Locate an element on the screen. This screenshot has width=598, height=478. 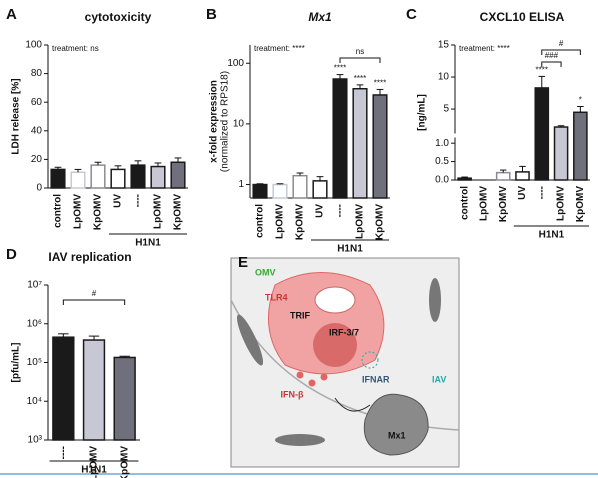
y-tick-label: 20 is located at coordinates (37, 159).